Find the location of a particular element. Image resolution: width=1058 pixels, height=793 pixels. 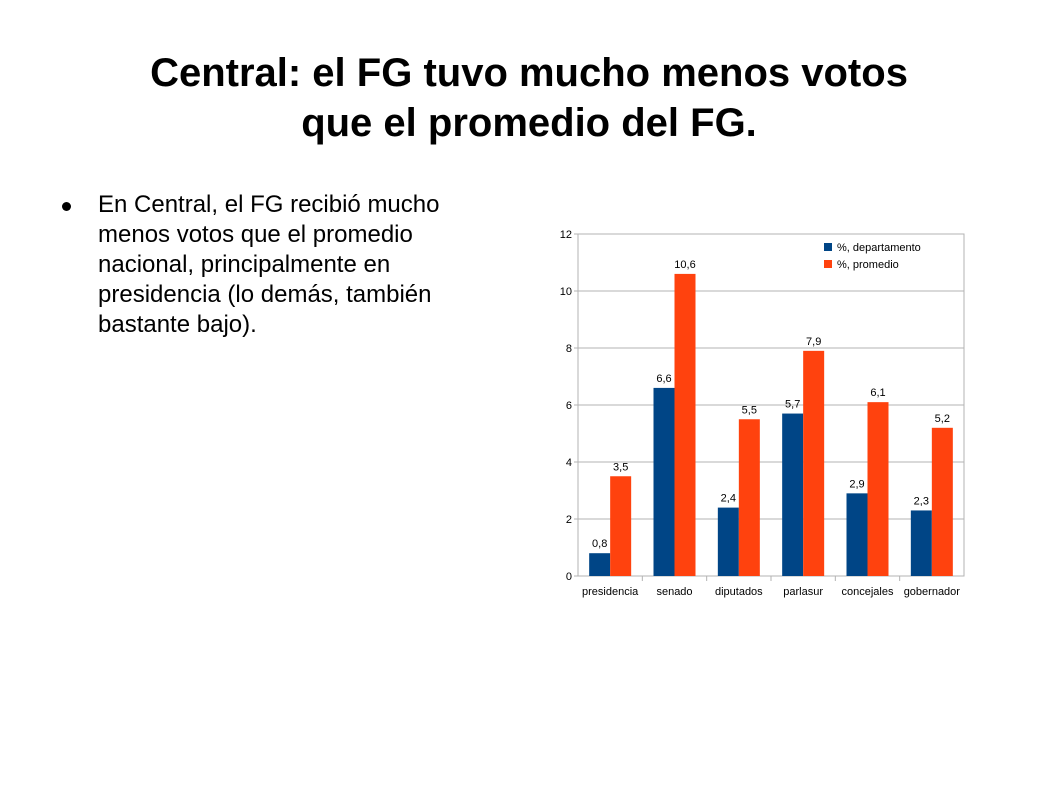

y-tick-label: 2 is located at coordinates (569, 520).